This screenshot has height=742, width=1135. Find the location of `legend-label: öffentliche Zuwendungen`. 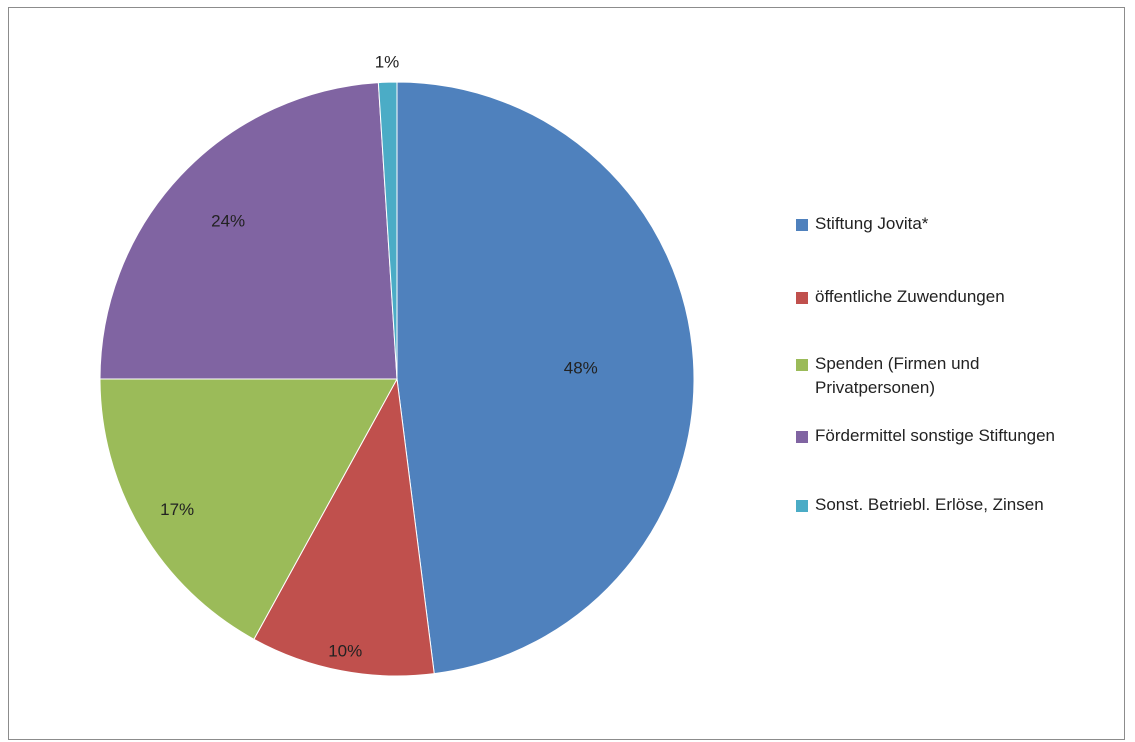

legend-label: öffentliche Zuwendungen is located at coordinates (910, 296).